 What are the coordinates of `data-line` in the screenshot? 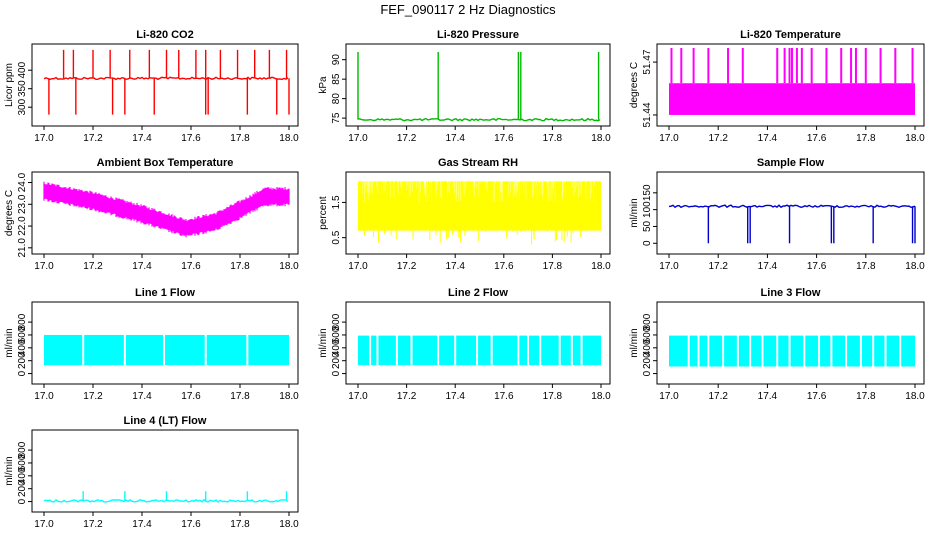 It's located at (479, 119).